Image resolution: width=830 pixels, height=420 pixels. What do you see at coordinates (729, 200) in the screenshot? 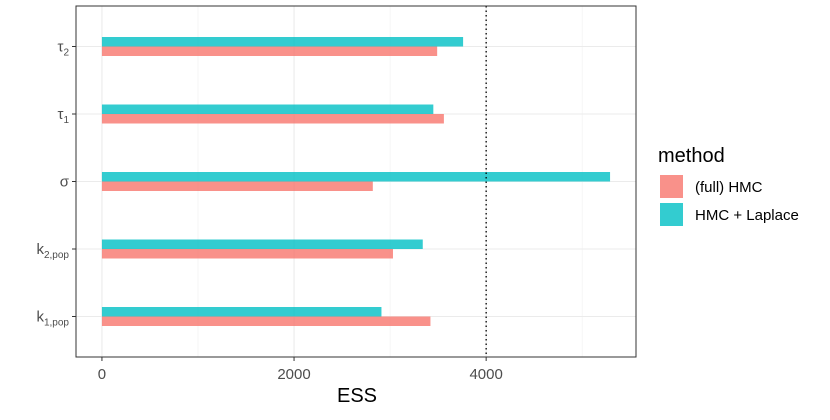
I see `legend-items: (full) HMC HMC + Laplace` at bounding box center [729, 200].